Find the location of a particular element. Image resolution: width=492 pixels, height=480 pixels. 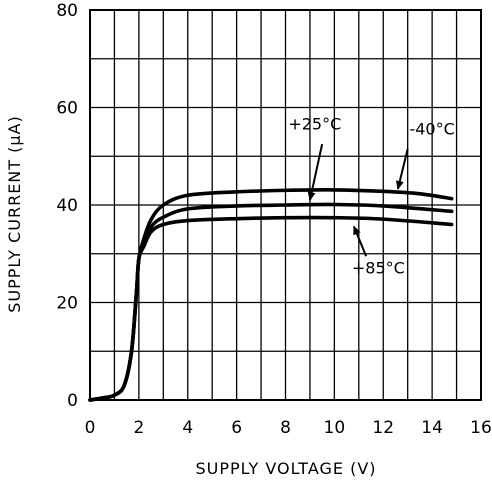

x-tick-labels: 0 2 4 6 8 10 12 14 16 is located at coordinates (288, 428).